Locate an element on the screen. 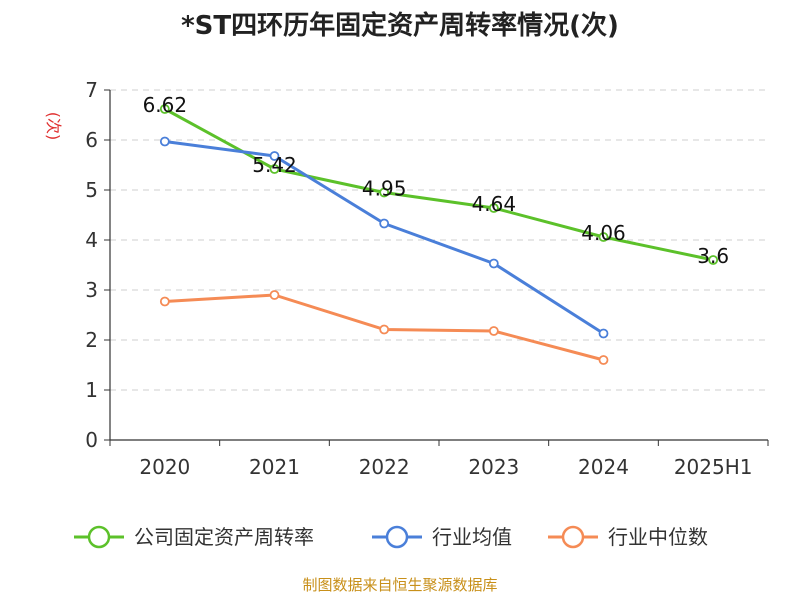 The width and height of the screenshot is (800, 600). legend-item-1: 行业均值 is located at coordinates (442, 537).